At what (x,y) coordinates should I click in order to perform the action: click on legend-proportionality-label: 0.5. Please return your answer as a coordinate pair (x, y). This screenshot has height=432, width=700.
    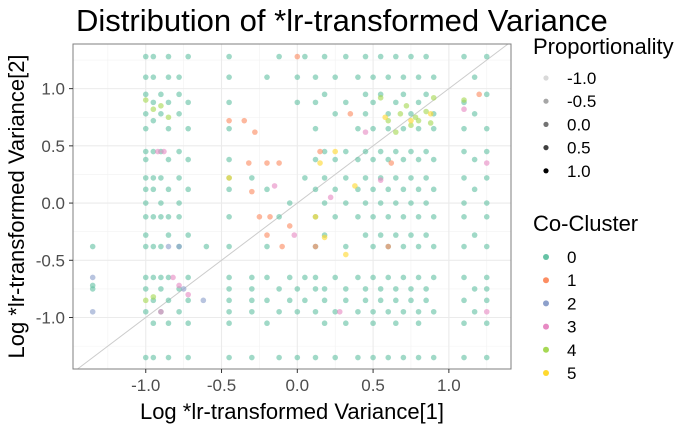
    Looking at the image, I should click on (579, 148).